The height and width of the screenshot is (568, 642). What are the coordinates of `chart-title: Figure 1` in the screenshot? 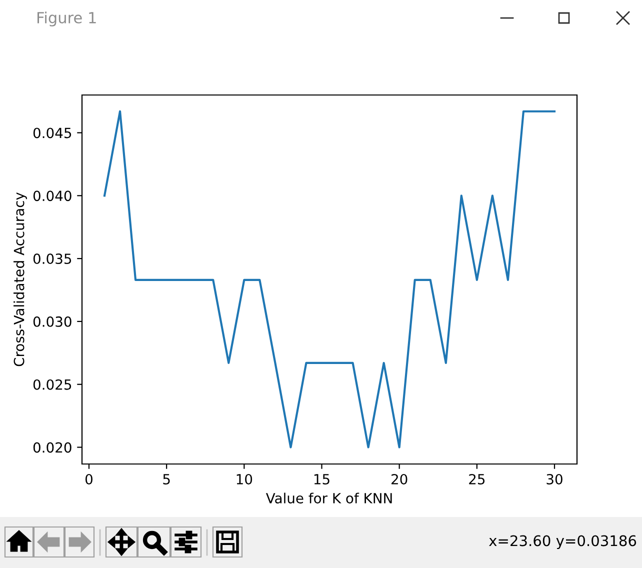 It's located at (67, 19).